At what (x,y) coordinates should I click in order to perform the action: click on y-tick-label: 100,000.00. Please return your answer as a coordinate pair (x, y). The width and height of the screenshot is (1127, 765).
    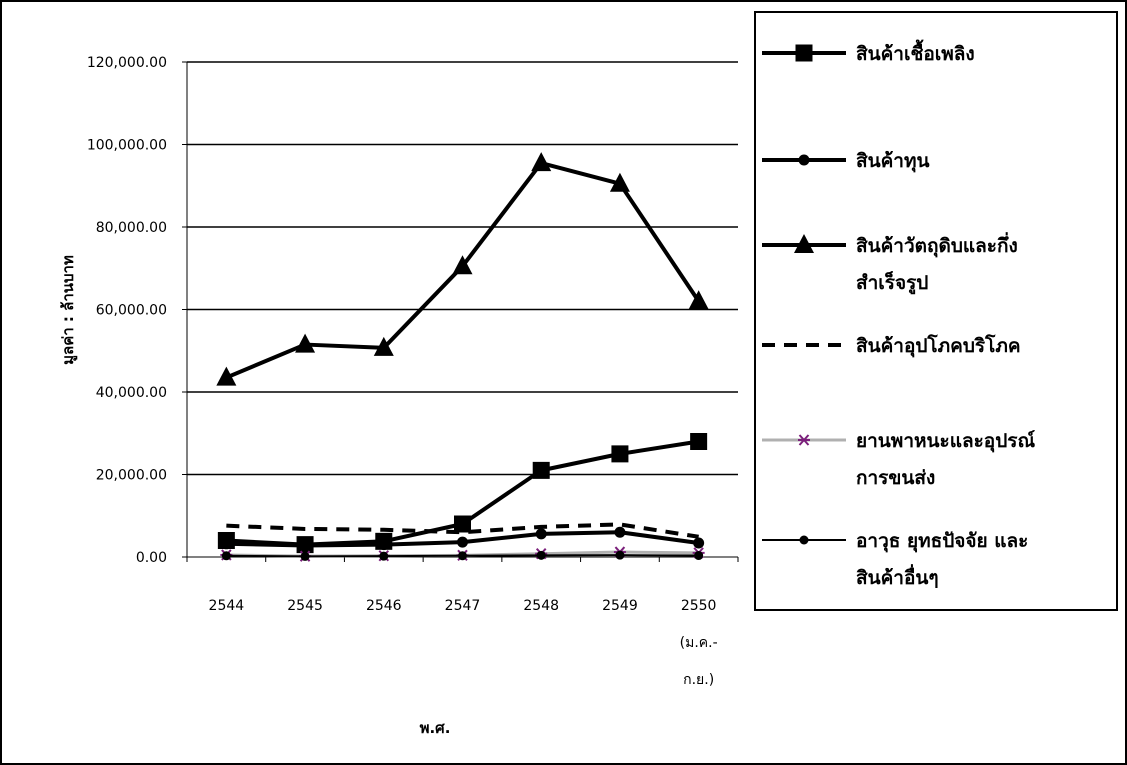
    Looking at the image, I should click on (127, 146).